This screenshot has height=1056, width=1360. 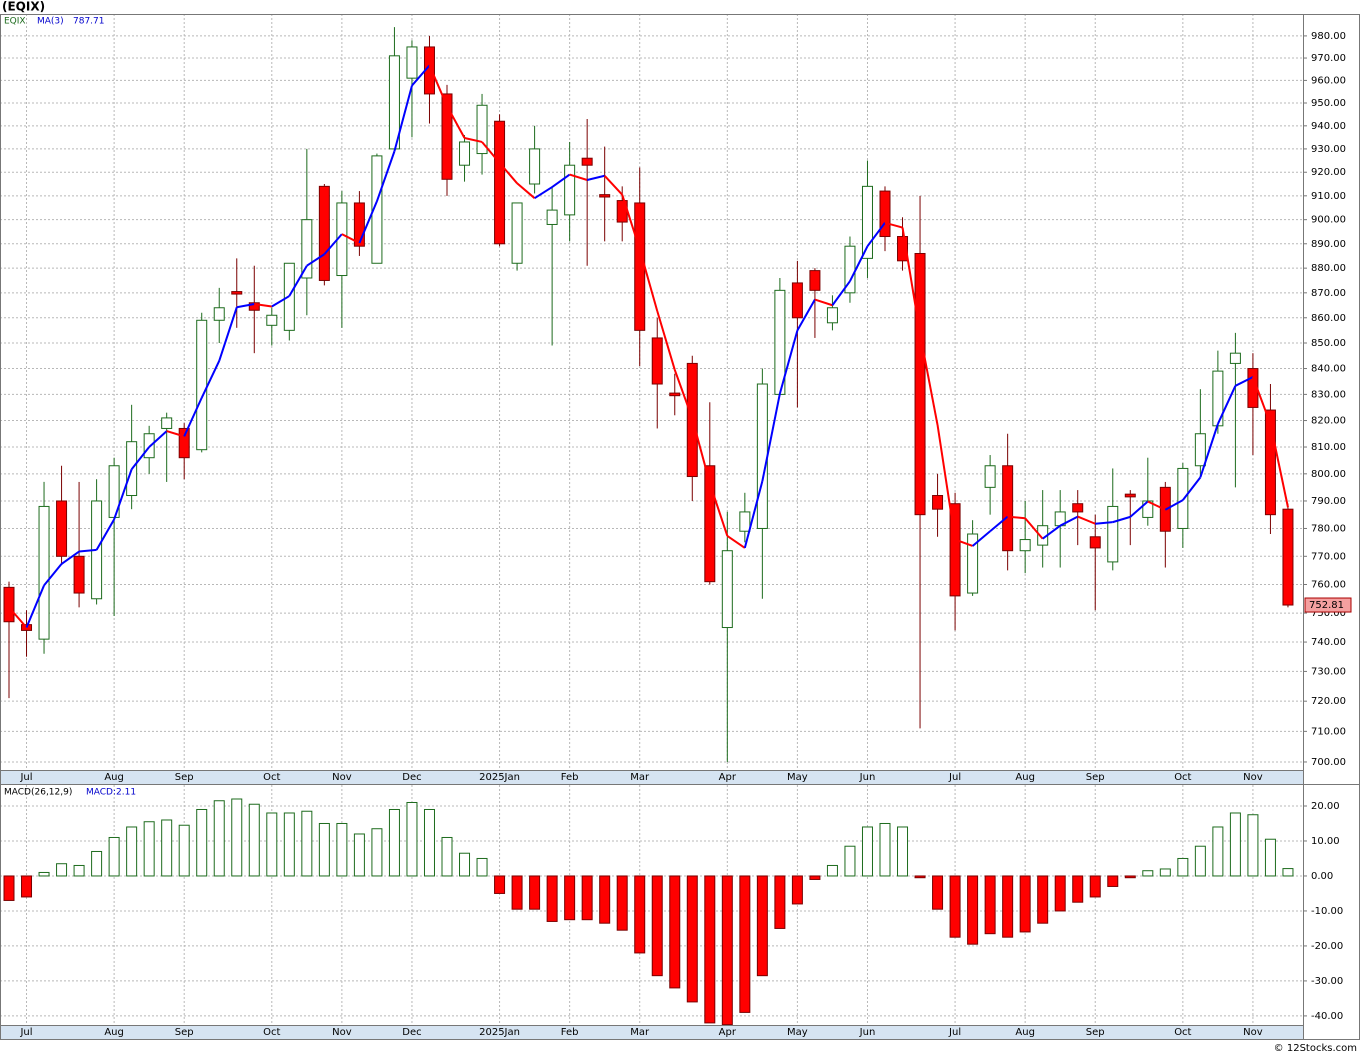 What do you see at coordinates (1328, 642) in the screenshot?
I see `y-tick-label: 740.00` at bounding box center [1328, 642].